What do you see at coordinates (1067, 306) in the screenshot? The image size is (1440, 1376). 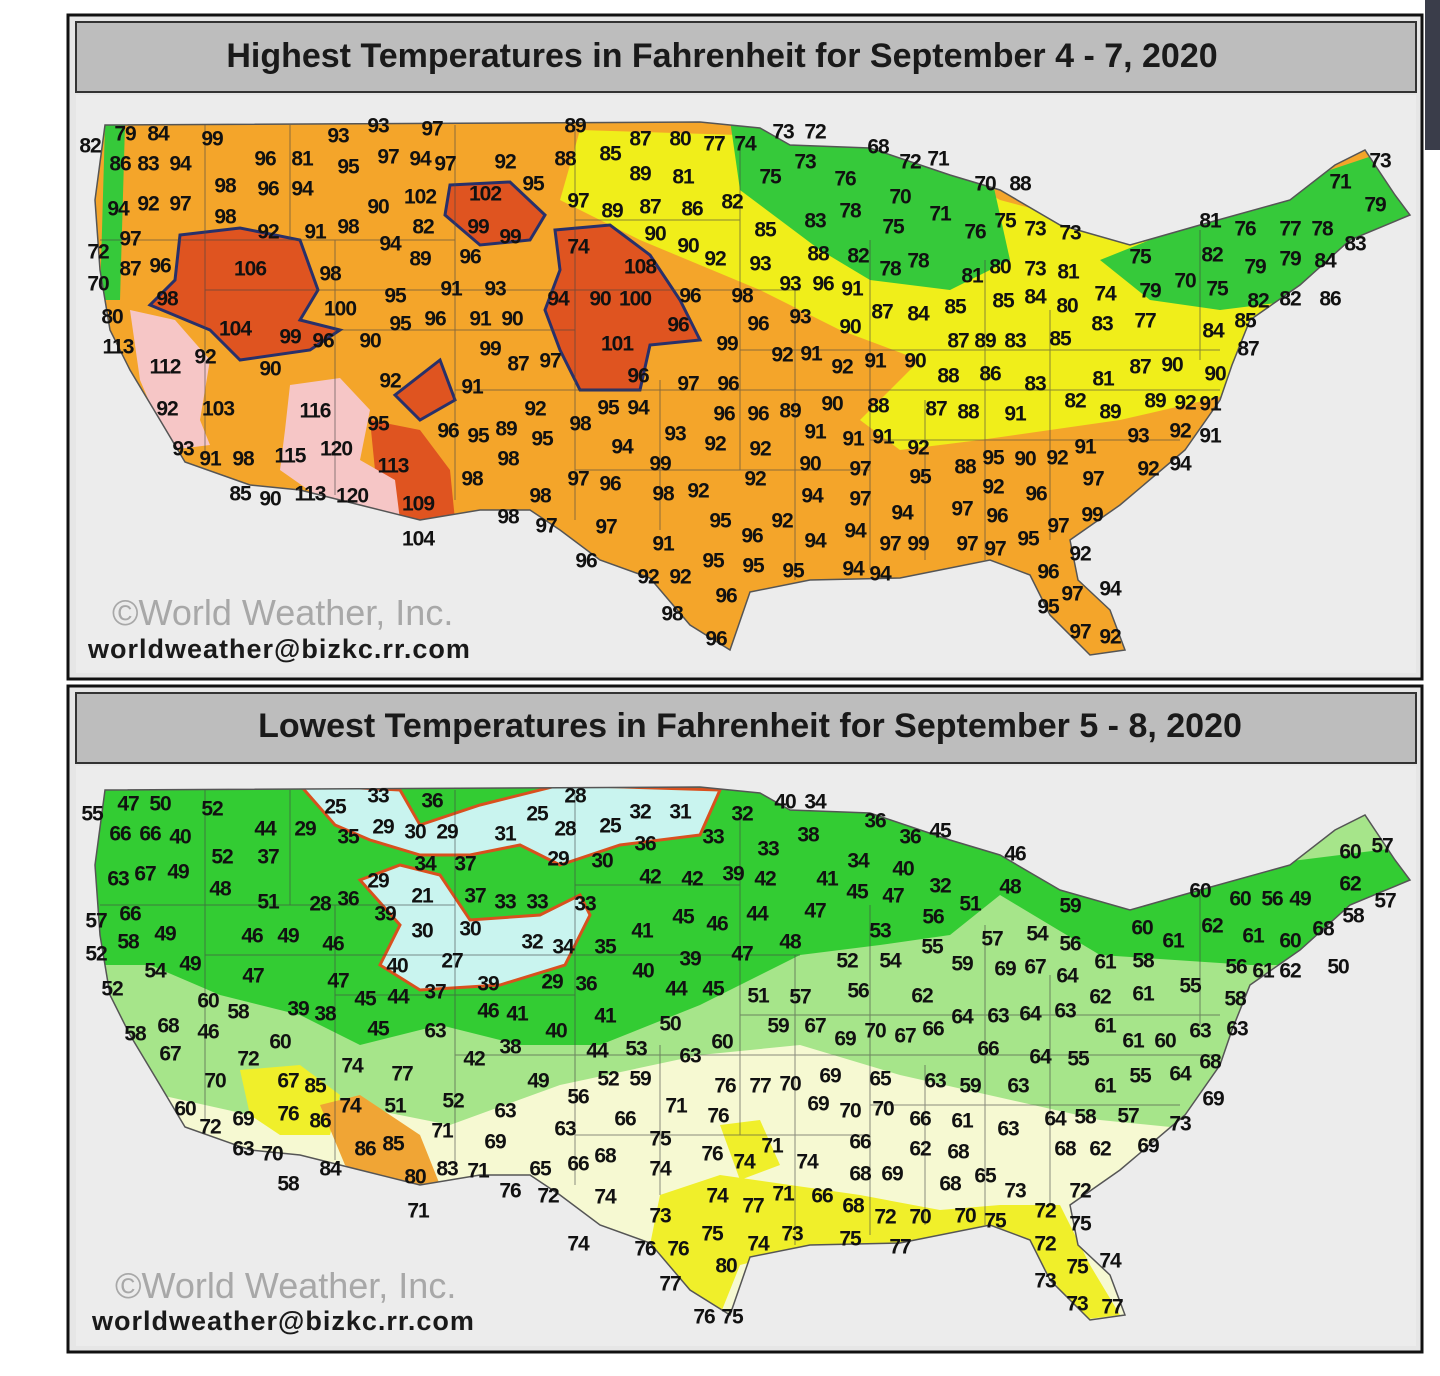 I see `temperature-label: 80` at bounding box center [1067, 306].